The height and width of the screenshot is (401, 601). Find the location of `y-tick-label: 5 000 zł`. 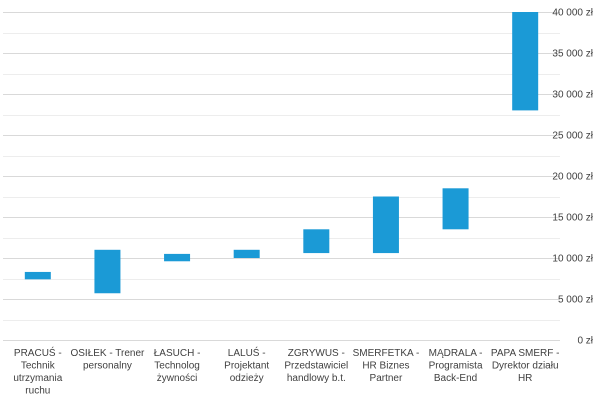

y-tick-label: 5 000 zł is located at coordinates (576, 300).